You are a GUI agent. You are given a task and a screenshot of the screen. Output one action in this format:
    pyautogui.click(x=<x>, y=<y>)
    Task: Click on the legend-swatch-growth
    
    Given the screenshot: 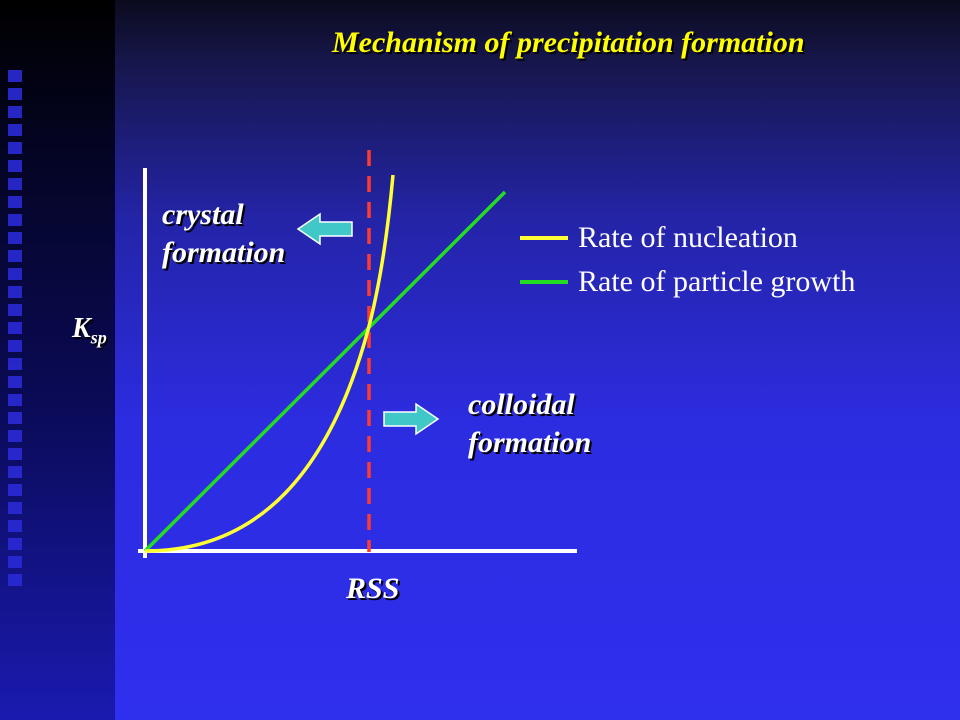 What is the action you would take?
    pyautogui.click(x=544, y=282)
    